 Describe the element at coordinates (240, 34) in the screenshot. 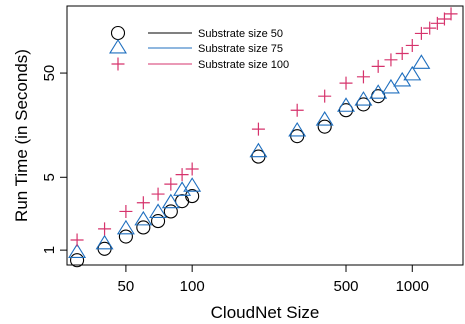

I see `legend-label: Substrate size 50` at that location.